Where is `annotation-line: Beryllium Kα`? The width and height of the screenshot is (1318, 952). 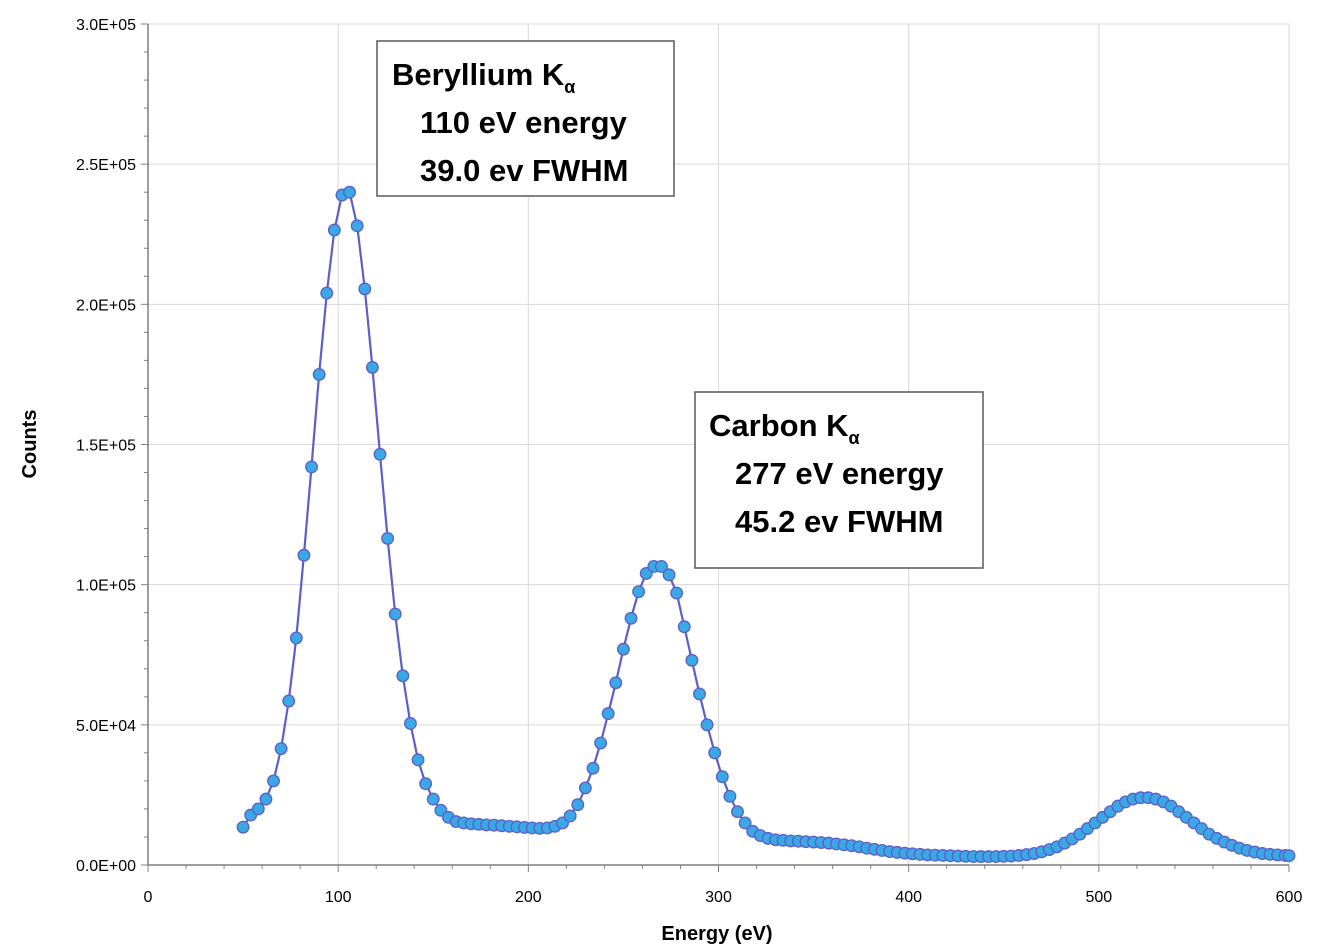 annotation-line: Beryllium Kα is located at coordinates (483, 77).